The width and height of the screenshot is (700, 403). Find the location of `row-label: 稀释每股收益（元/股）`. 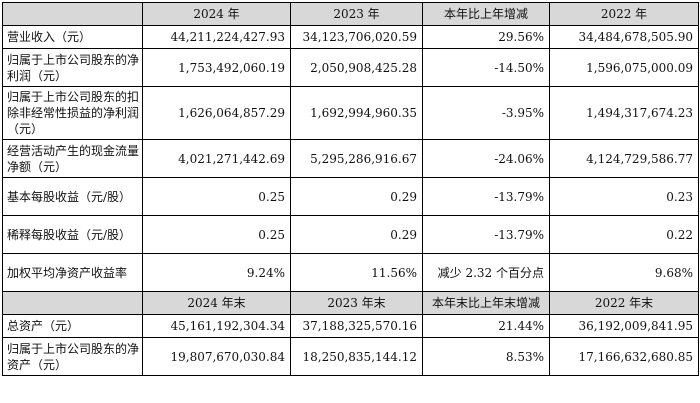

row-label: 稀释每股收益（元/股） is located at coordinates (72, 234).